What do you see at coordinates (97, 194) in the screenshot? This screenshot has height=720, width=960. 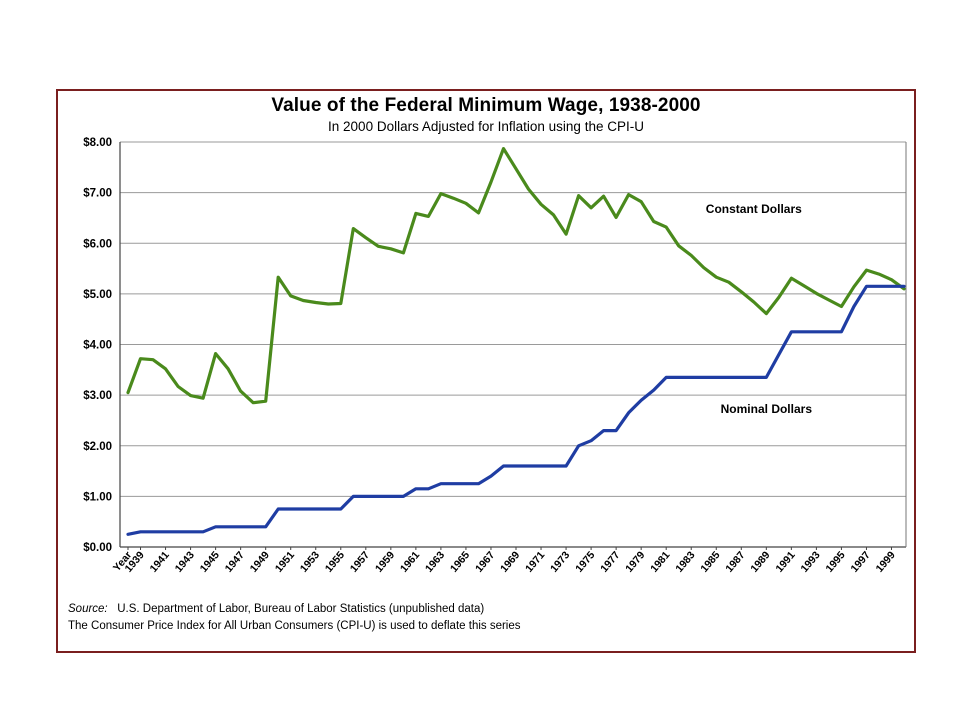 I see `y-tick-label: $7.00` at bounding box center [97, 194].